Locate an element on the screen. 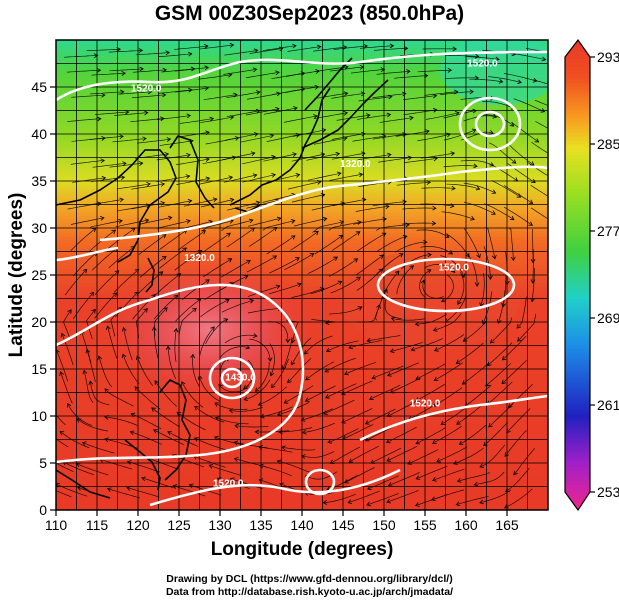  x-tick-label: 150 is located at coordinates (384, 525).